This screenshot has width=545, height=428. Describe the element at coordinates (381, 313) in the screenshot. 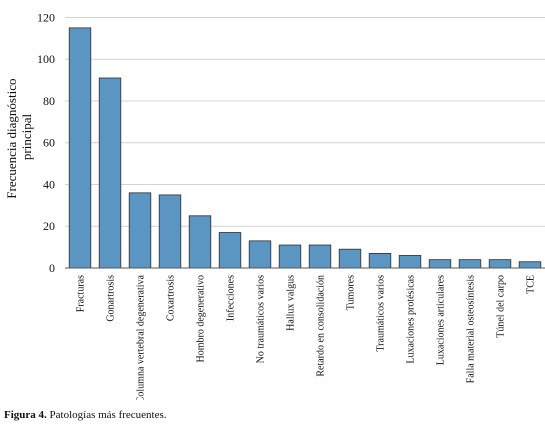

I see `x-tick-label: Traumáticos varios` at that location.